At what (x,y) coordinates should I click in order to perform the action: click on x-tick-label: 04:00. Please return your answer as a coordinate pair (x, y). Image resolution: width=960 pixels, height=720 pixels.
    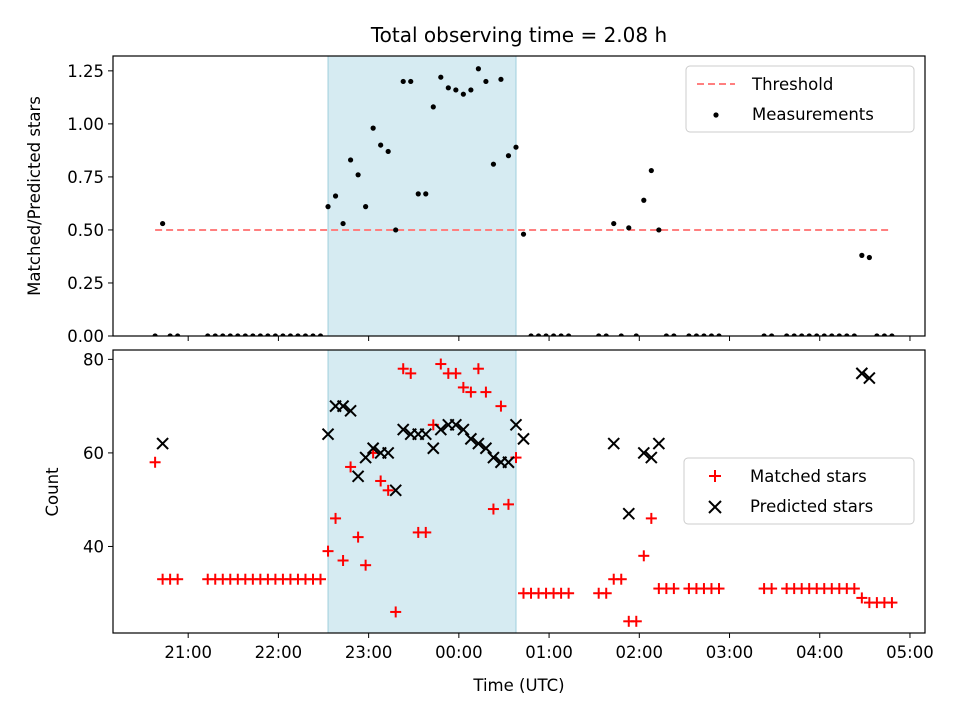
    Looking at the image, I should click on (820, 652).